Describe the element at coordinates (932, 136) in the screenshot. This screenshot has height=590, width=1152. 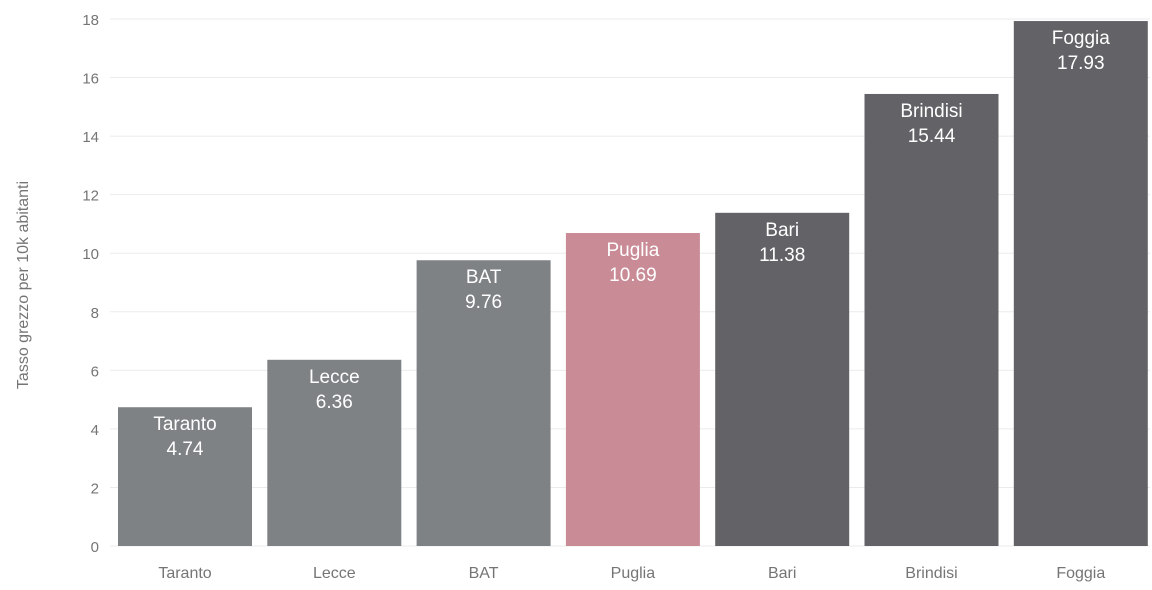
I see `bar-value-label: 15.44` at that location.